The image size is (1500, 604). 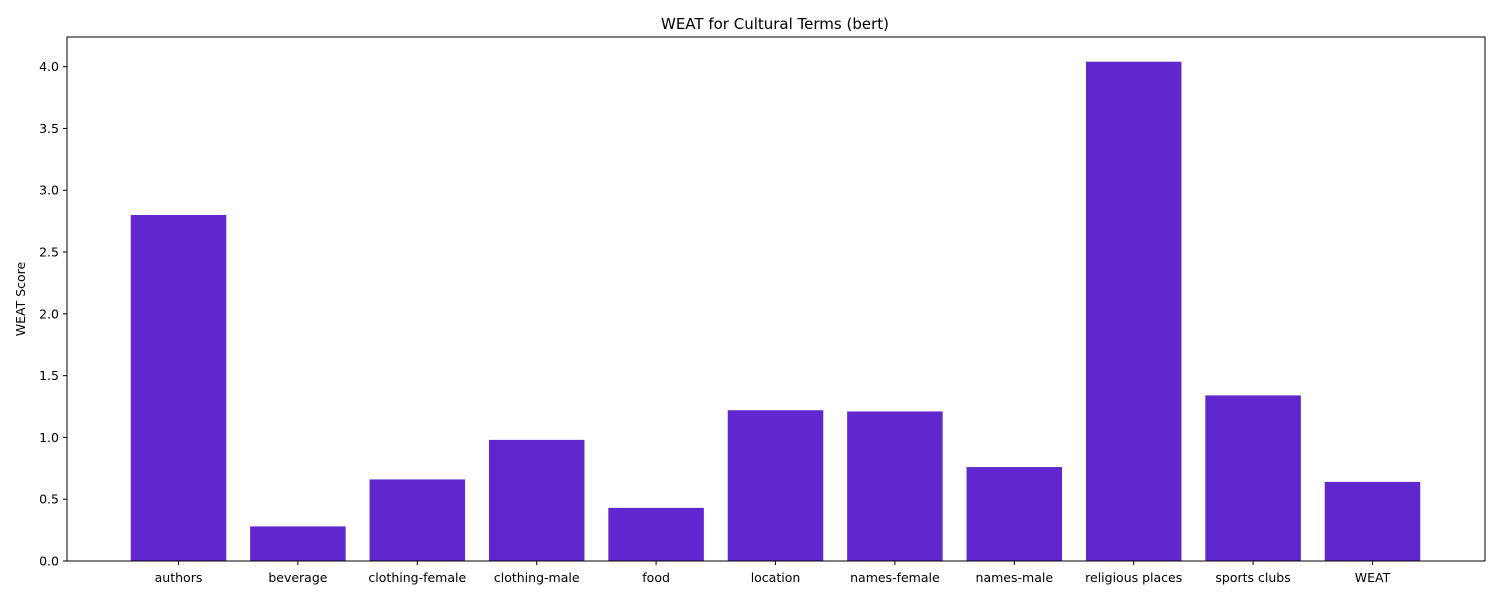 I want to click on x-tick-label: location, so click(x=776, y=577).